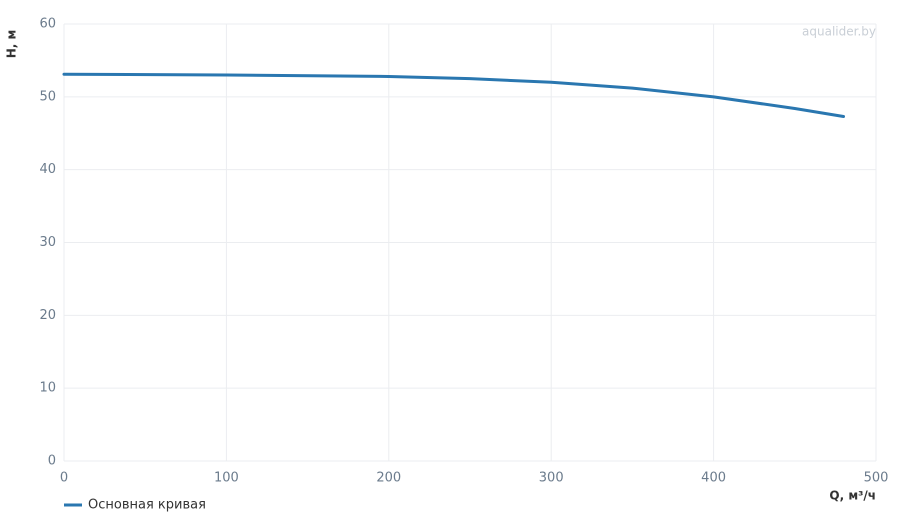 The height and width of the screenshot is (520, 900). Describe the element at coordinates (147, 505) in the screenshot. I see `legend-label: Основная кривая` at that location.